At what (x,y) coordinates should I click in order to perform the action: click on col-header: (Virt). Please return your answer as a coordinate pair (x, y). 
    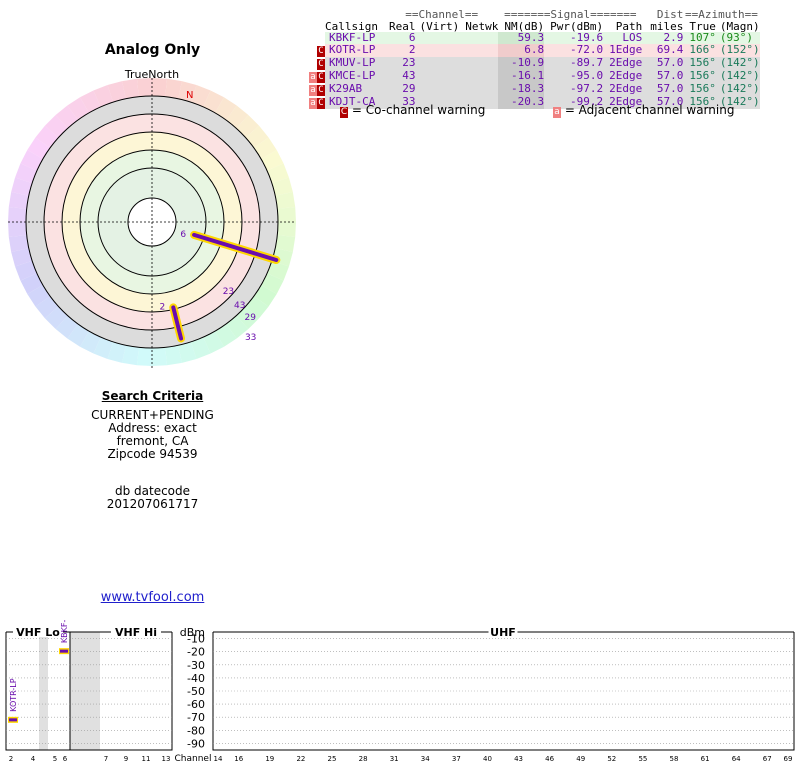
    Looking at the image, I should click on (439, 26).